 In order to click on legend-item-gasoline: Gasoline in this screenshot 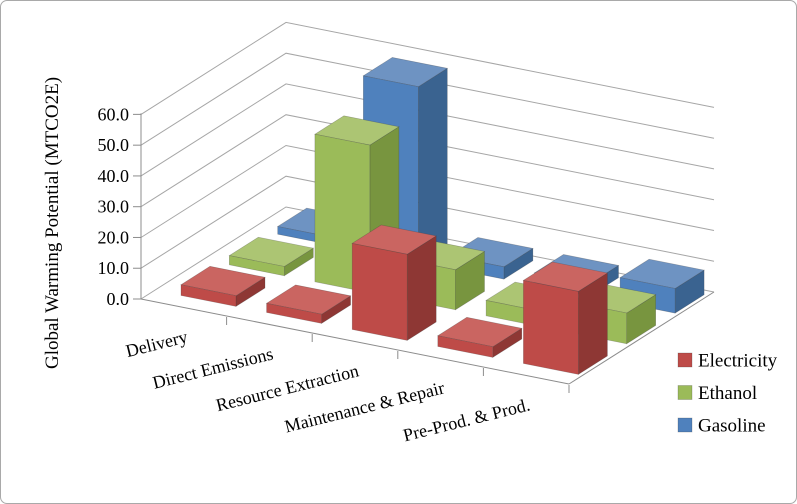, I will do `click(721, 426)`.